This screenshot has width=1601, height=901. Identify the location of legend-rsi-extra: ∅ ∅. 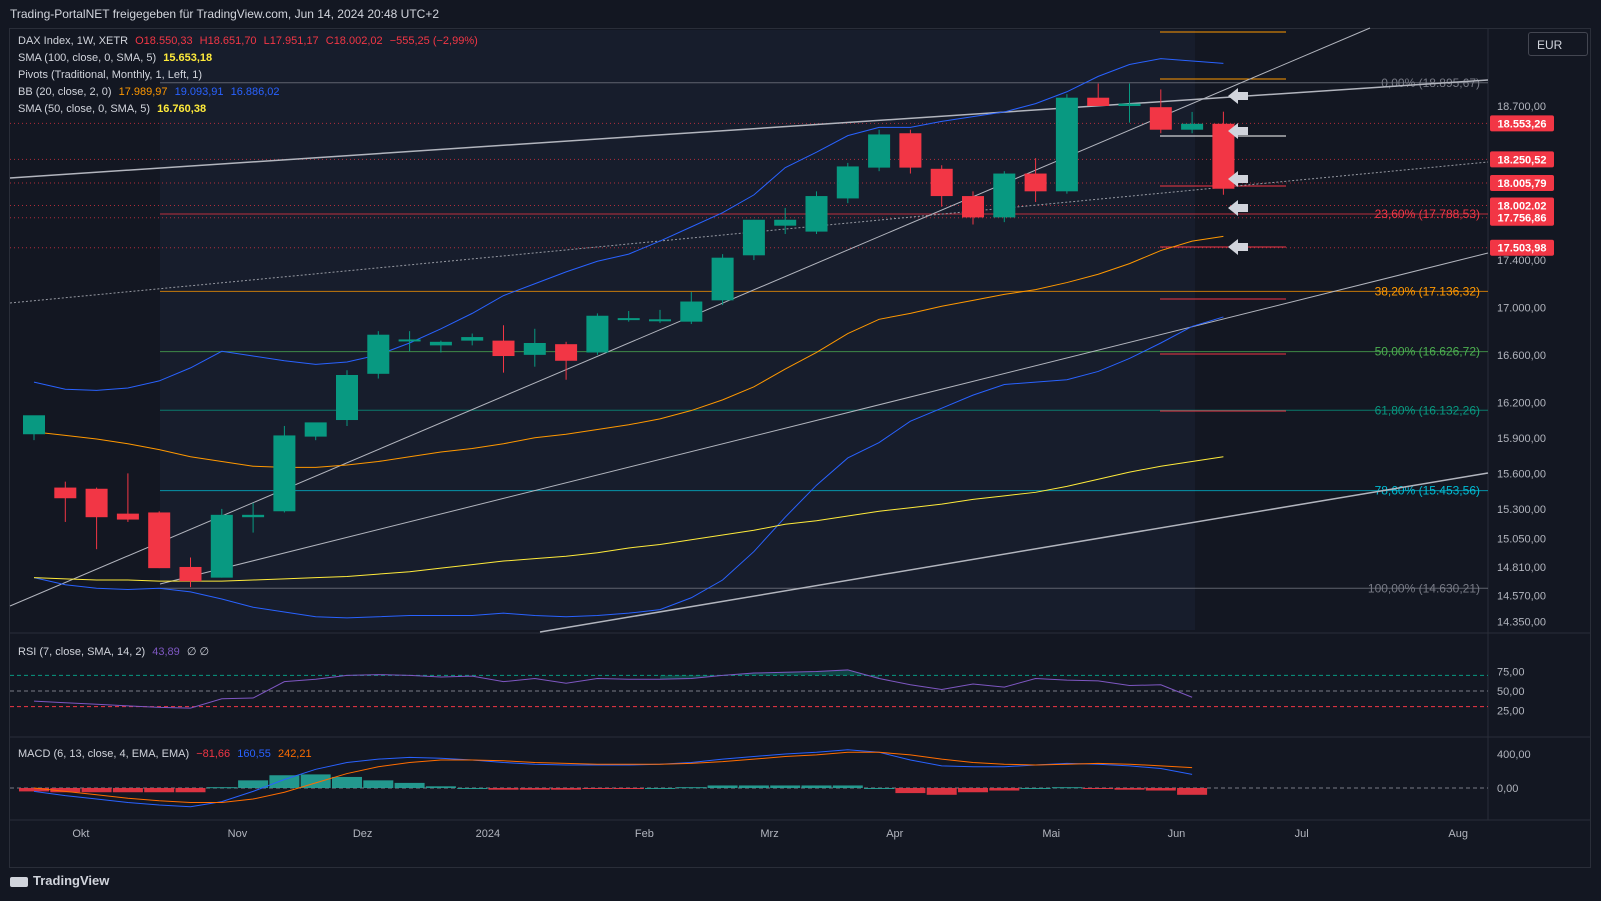
(198, 652).